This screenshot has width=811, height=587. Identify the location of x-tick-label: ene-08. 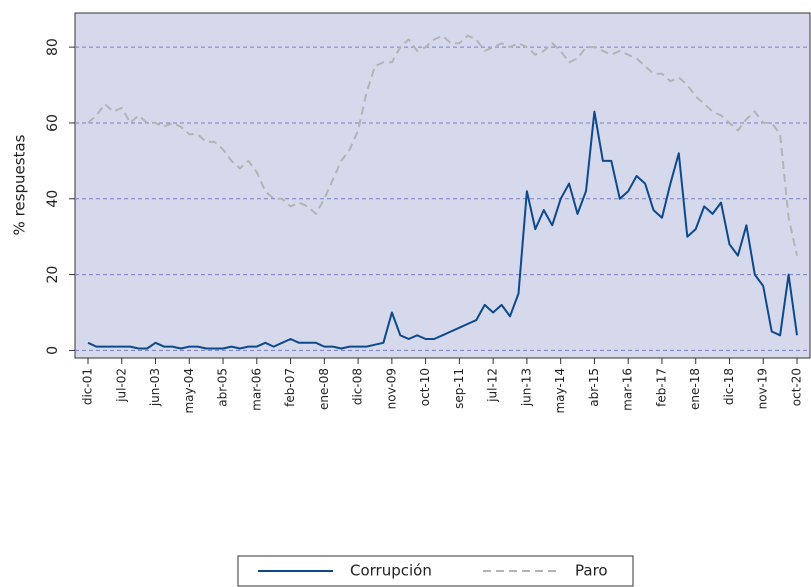
(324, 389).